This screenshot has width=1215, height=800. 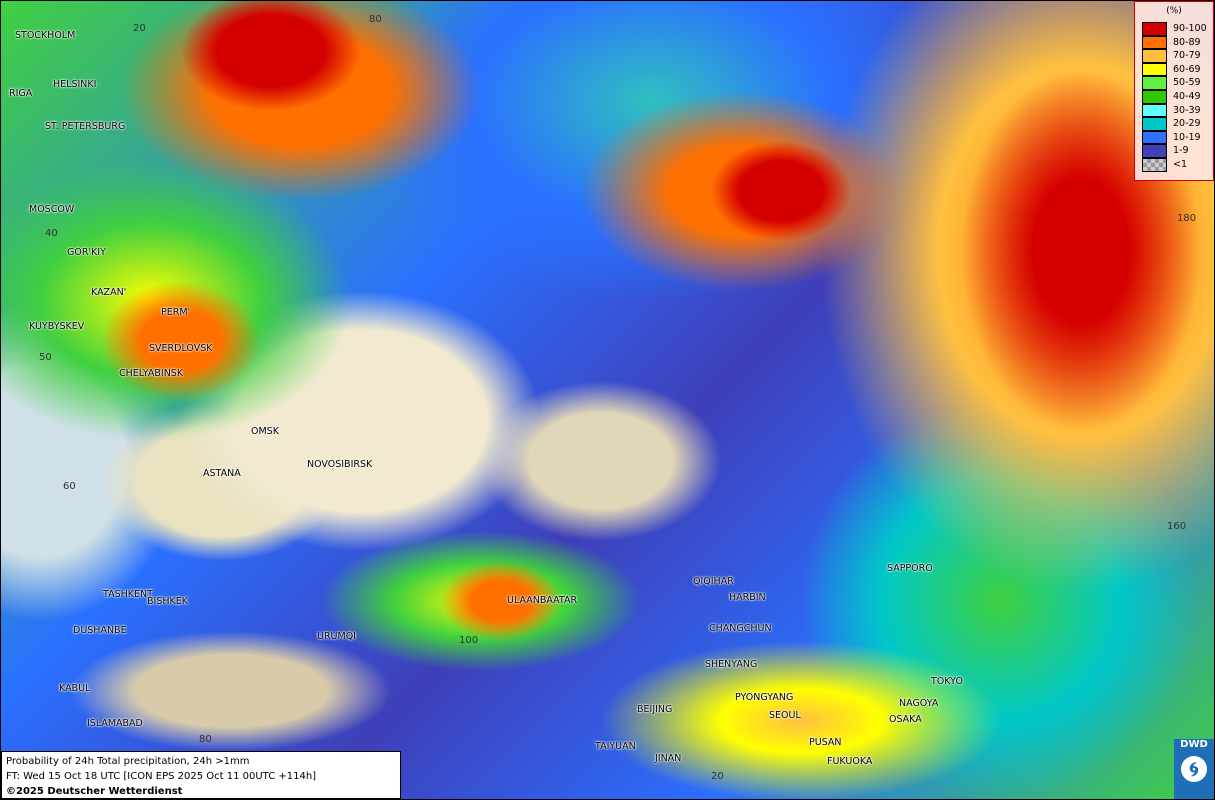 I want to click on legend-label: 80-89, so click(x=1187, y=42).